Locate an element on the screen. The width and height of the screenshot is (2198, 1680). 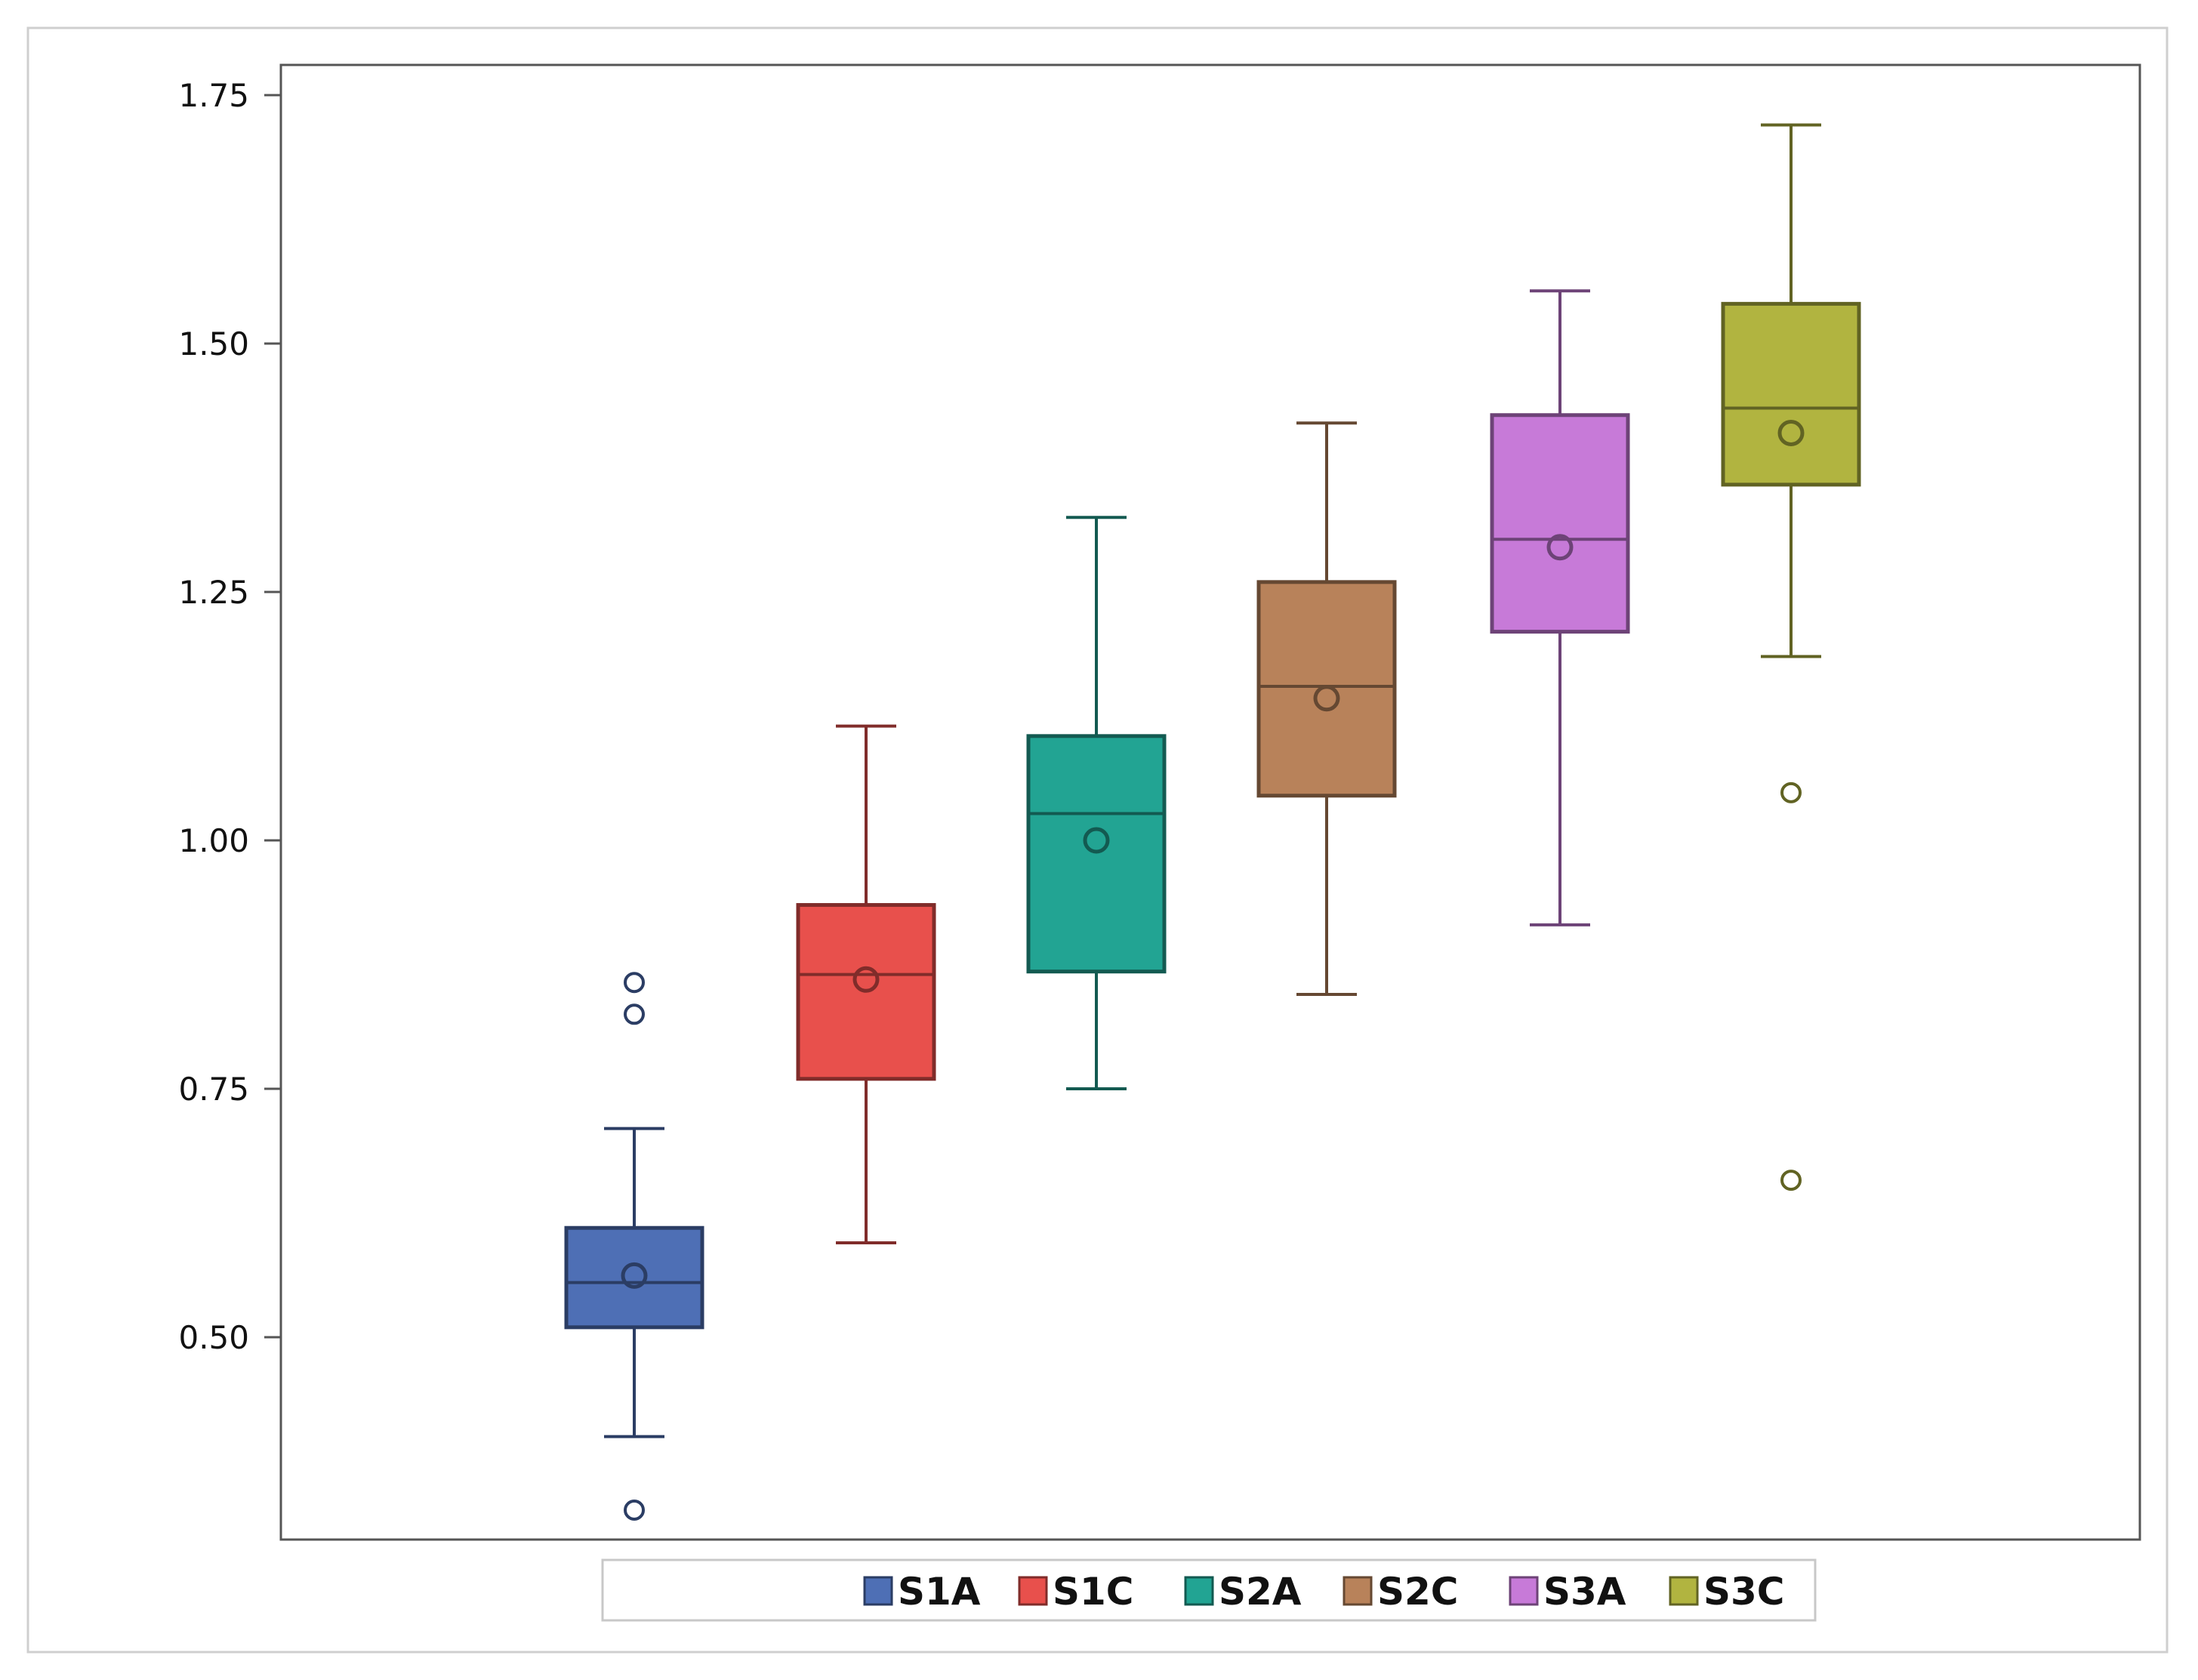
box-s2a is located at coordinates (1096, 803).